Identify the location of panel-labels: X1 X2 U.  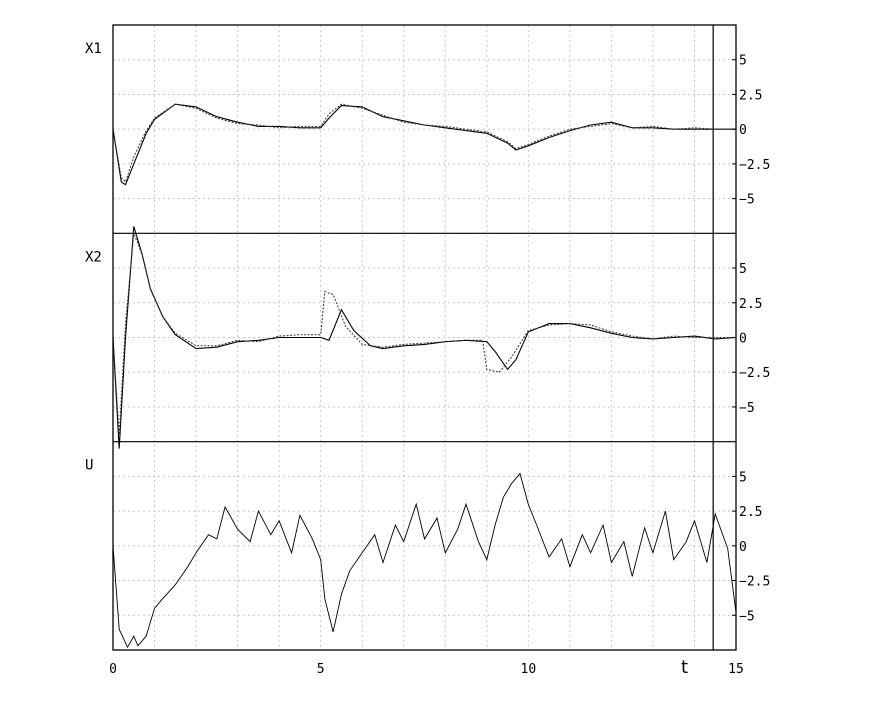
(93, 257).